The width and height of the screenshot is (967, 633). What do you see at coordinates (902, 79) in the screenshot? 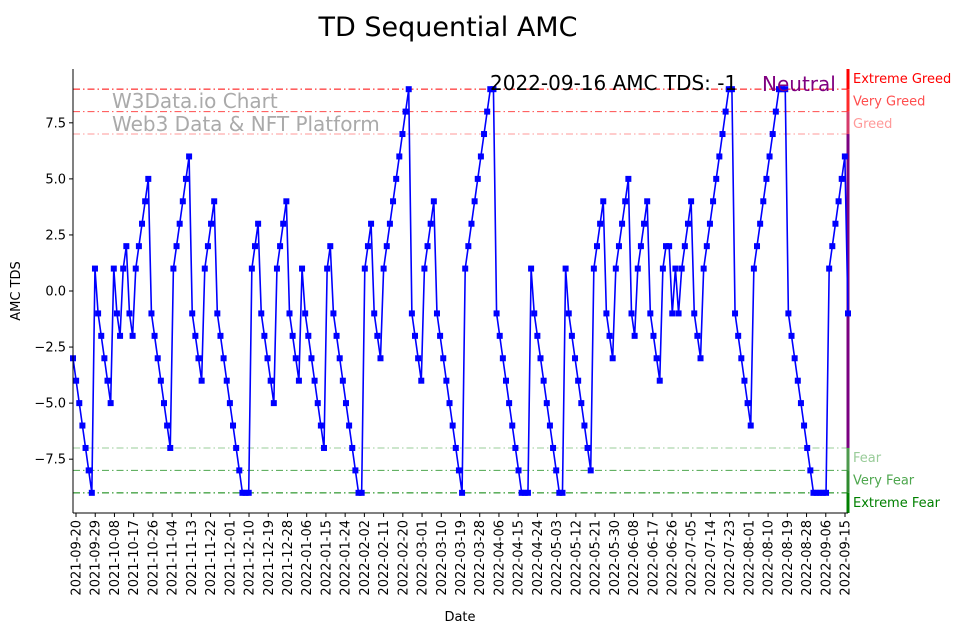
I see `level-label: Extreme Greed` at bounding box center [902, 79].